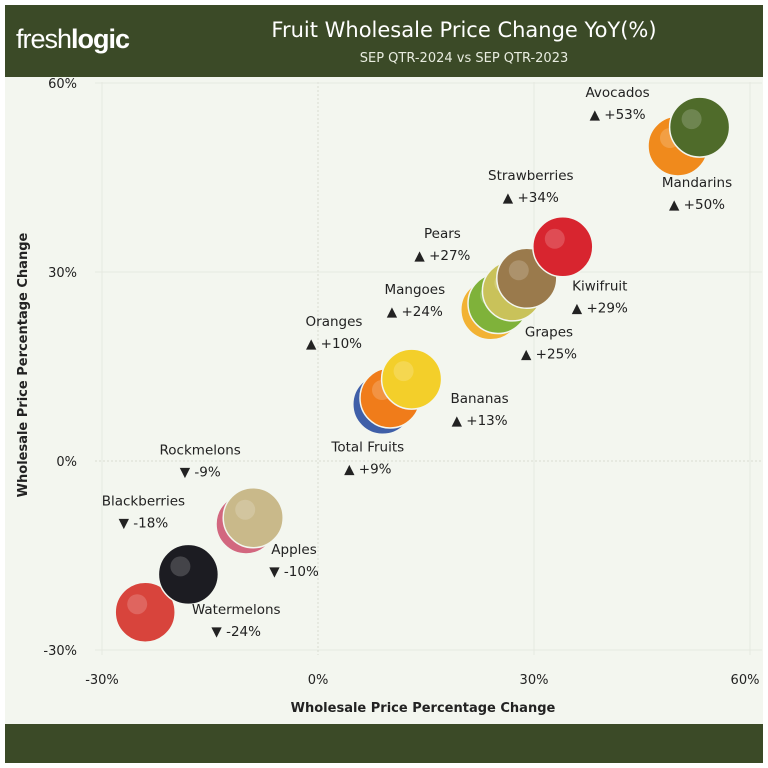  Describe the element at coordinates (100, 39) in the screenshot. I see `logo-bold-text: logic` at that location.